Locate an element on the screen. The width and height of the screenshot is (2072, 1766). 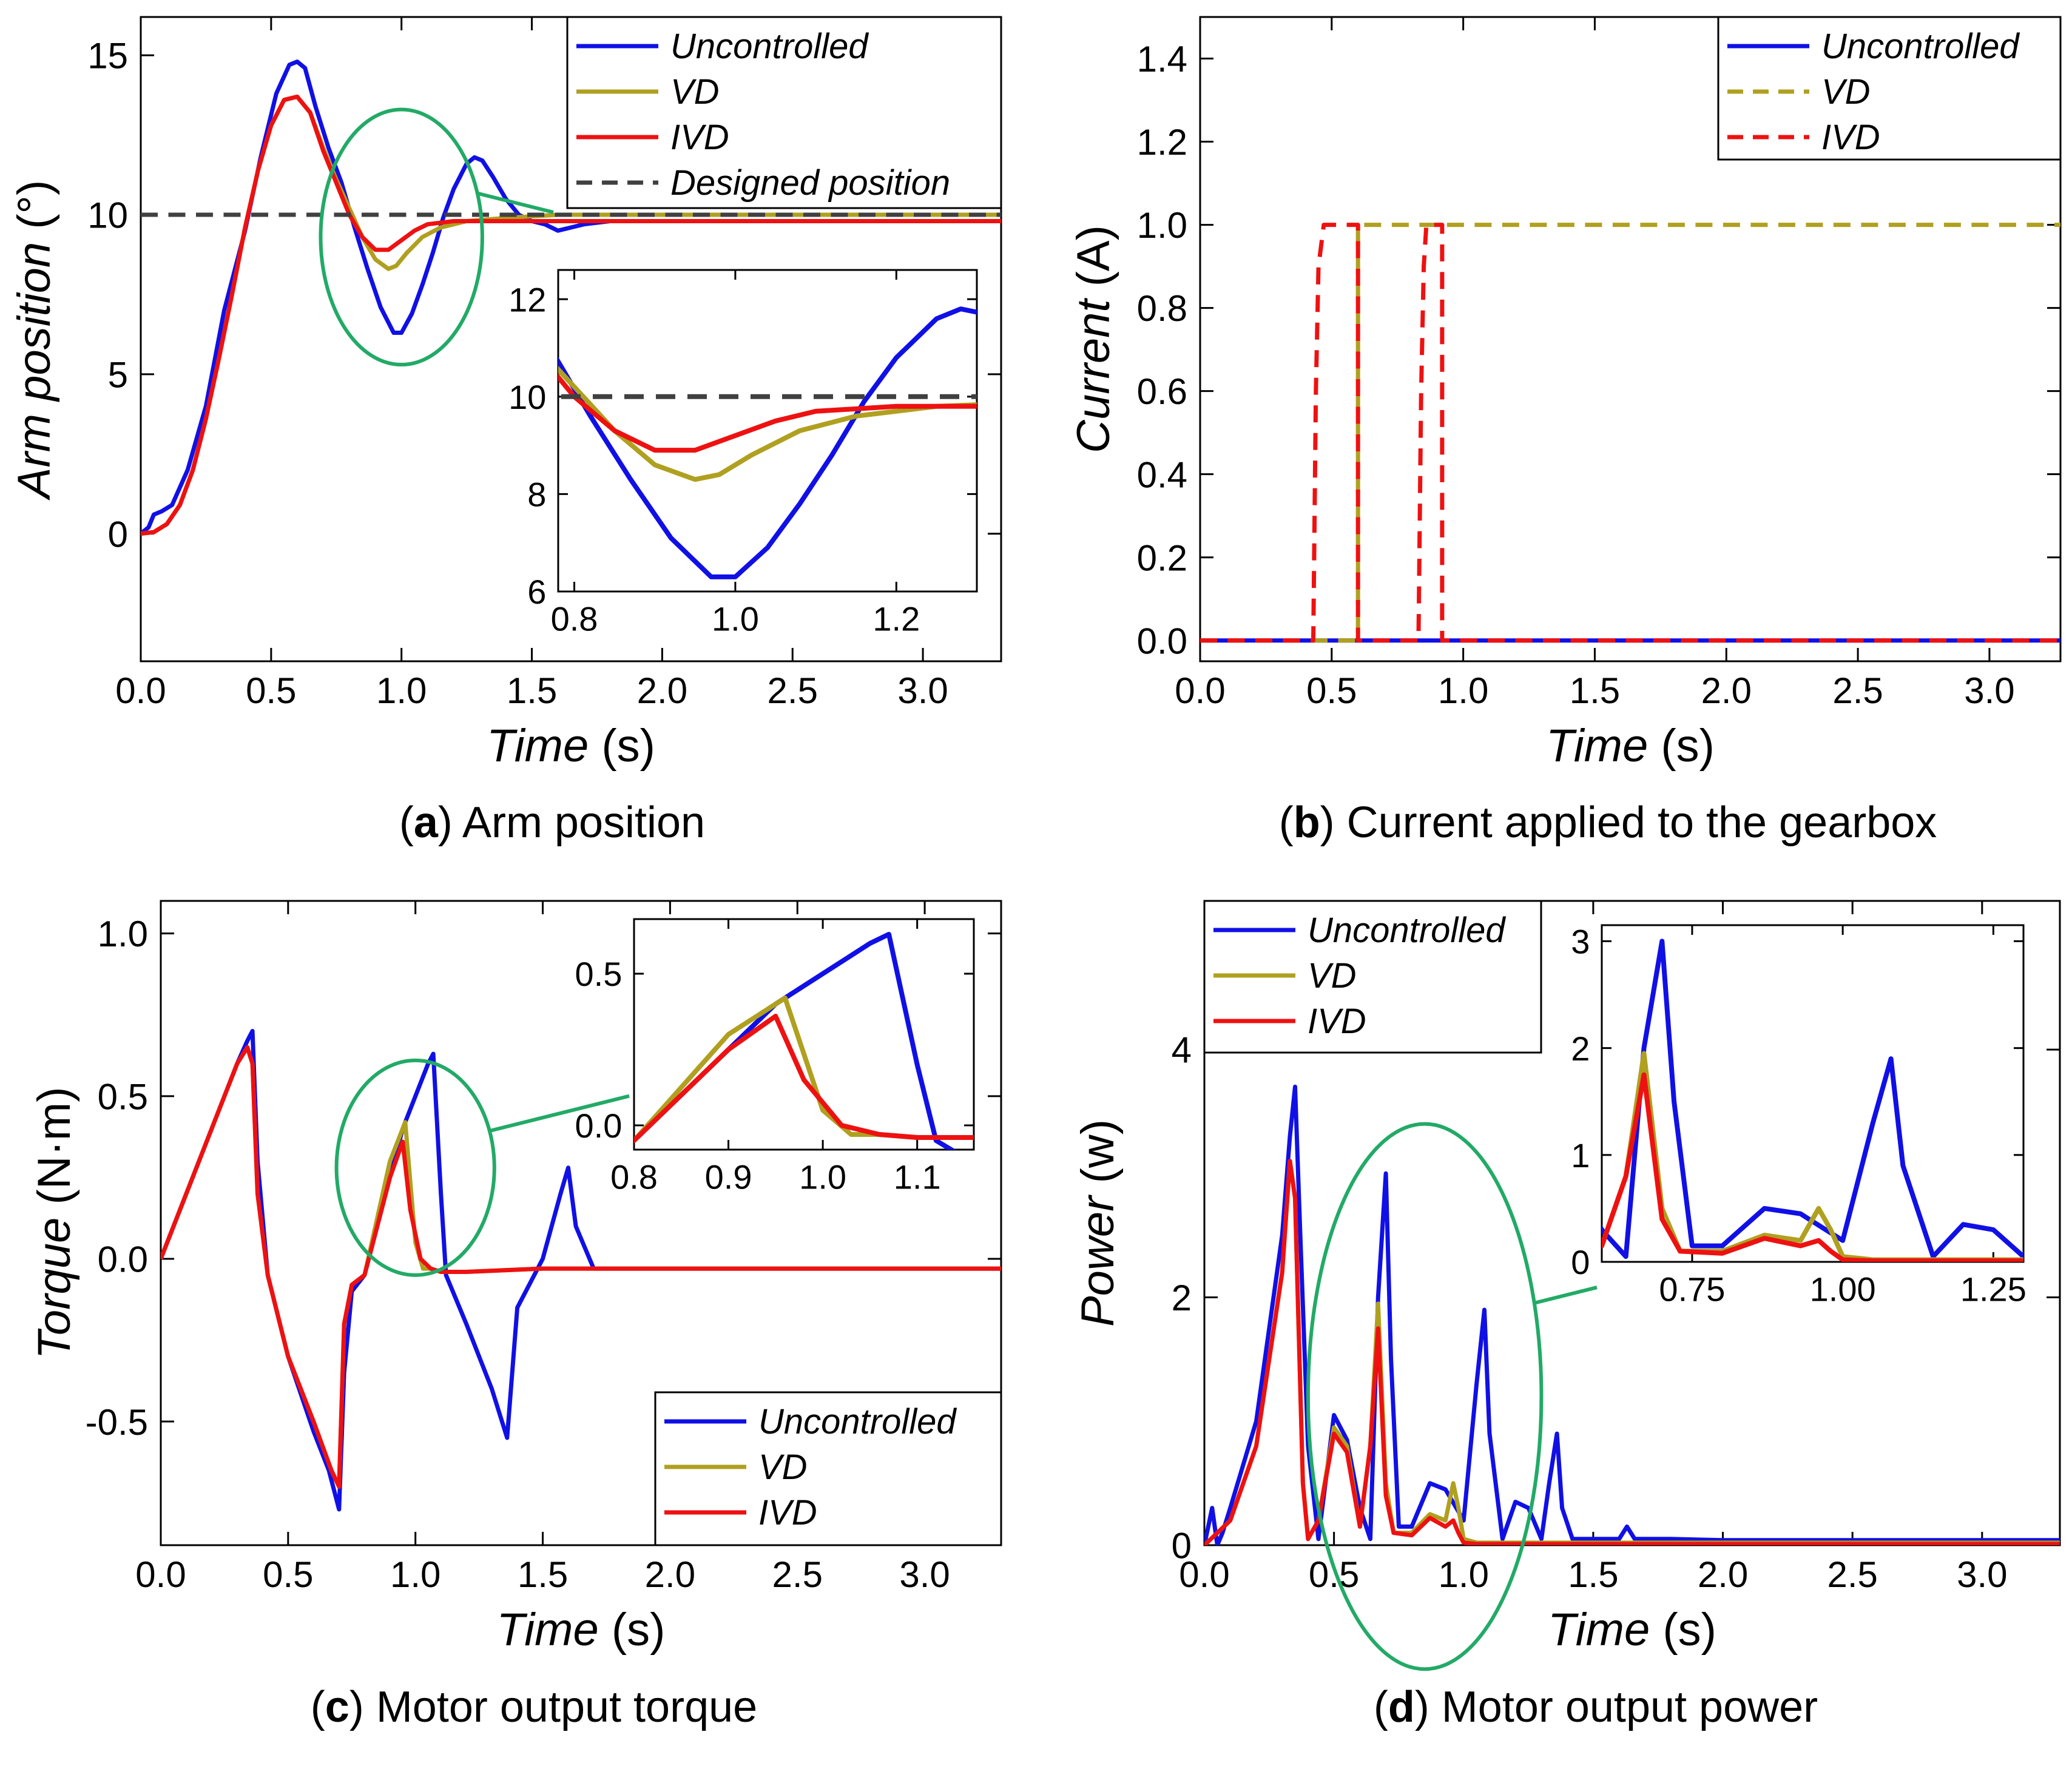
y-axis-label-name: Arm position is located at coordinates (34, 371).